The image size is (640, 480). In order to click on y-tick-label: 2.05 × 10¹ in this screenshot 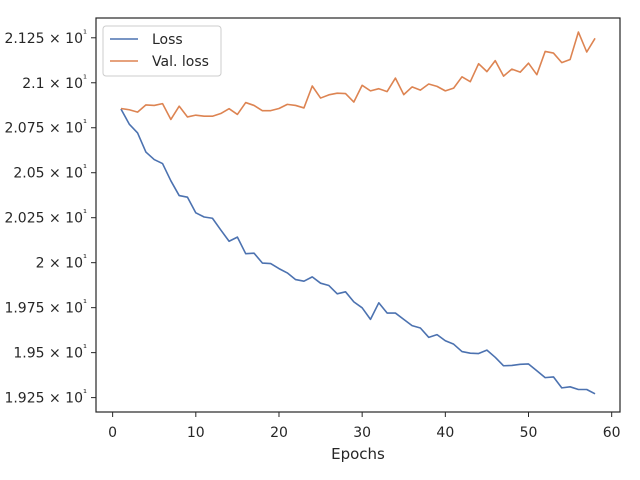, I will do `click(50, 173)`.